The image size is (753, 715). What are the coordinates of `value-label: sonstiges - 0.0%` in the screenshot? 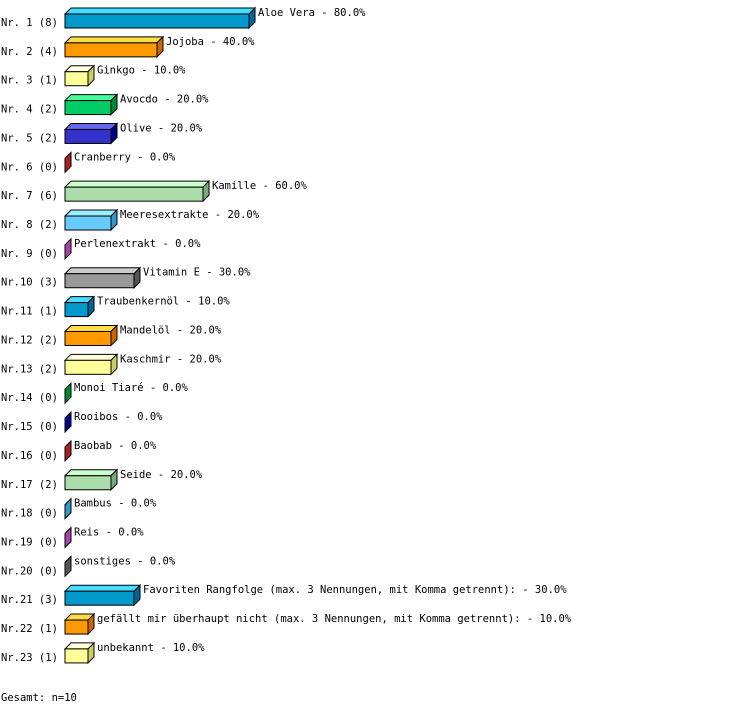 It's located at (125, 561).